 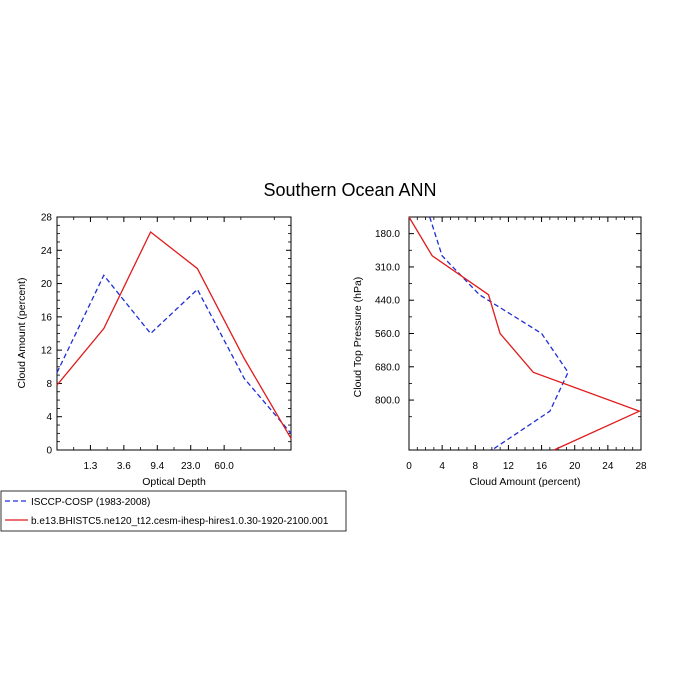 What do you see at coordinates (49, 384) in the screenshot?
I see `left-y-tick-label: 8` at bounding box center [49, 384].